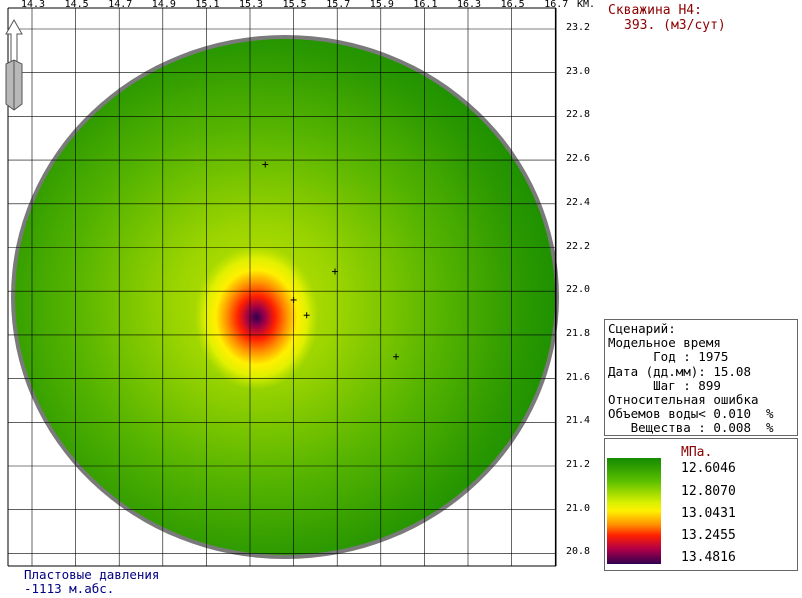 The width and height of the screenshot is (802, 598). What do you see at coordinates (381, 5) in the screenshot?
I see `x-tick-label: 15.9` at bounding box center [381, 5].